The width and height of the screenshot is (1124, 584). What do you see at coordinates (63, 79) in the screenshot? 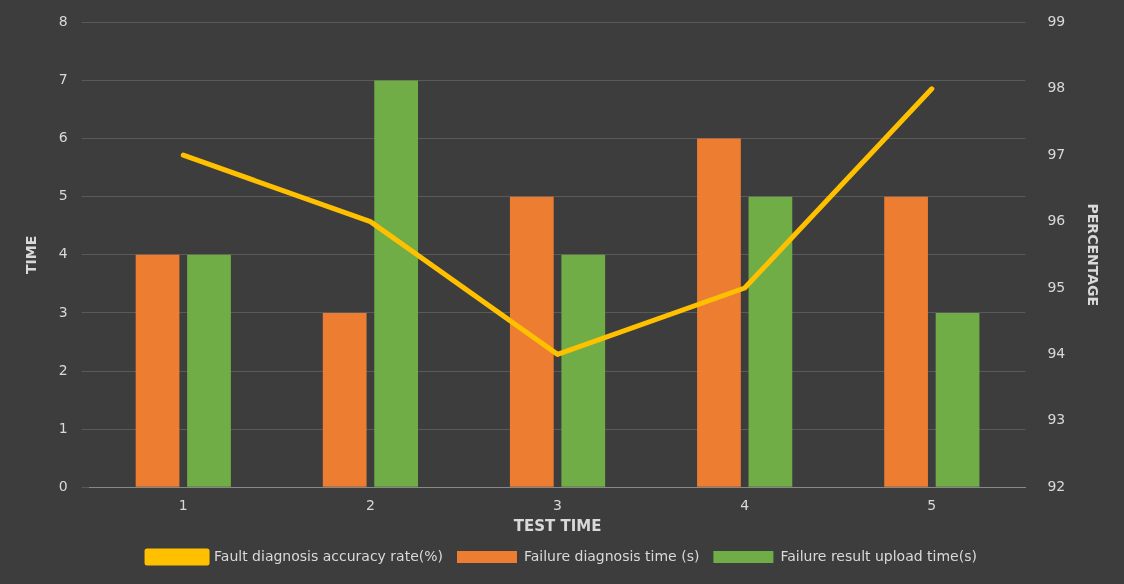
I see `y-tick-label: 7` at bounding box center [63, 79].